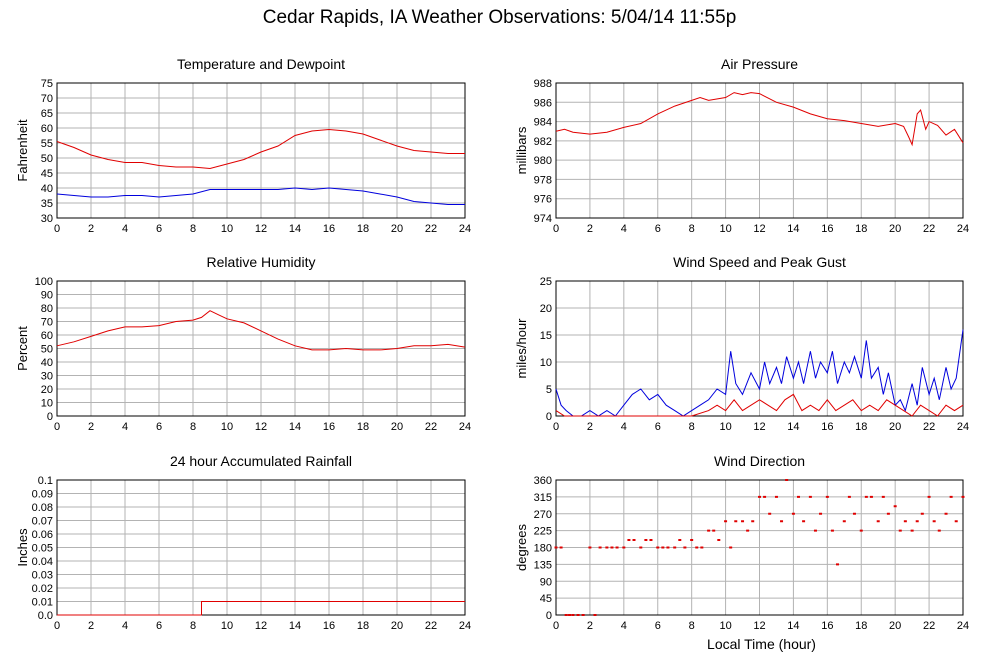 Image resolution: width=999 pixels, height=659 pixels. What do you see at coordinates (193, 626) in the screenshot?
I see `rain-x-tick-label: 8` at bounding box center [193, 626].